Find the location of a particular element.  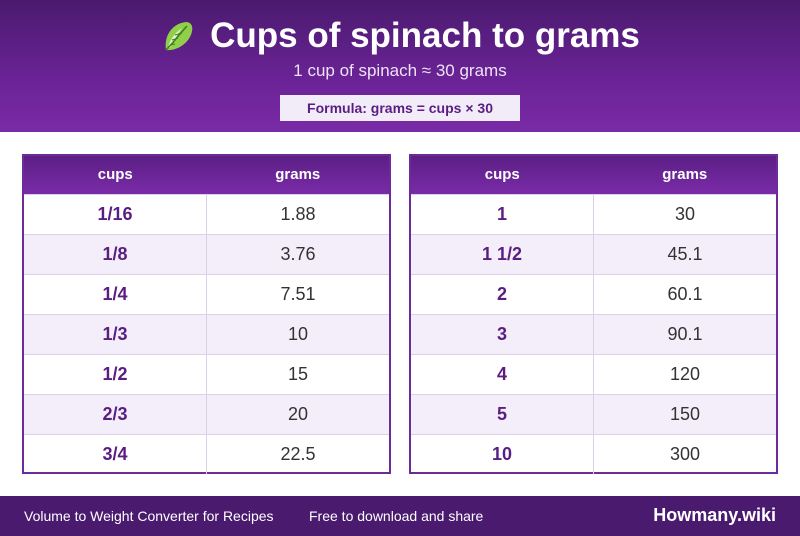

grams-cell: 20 is located at coordinates (298, 414).